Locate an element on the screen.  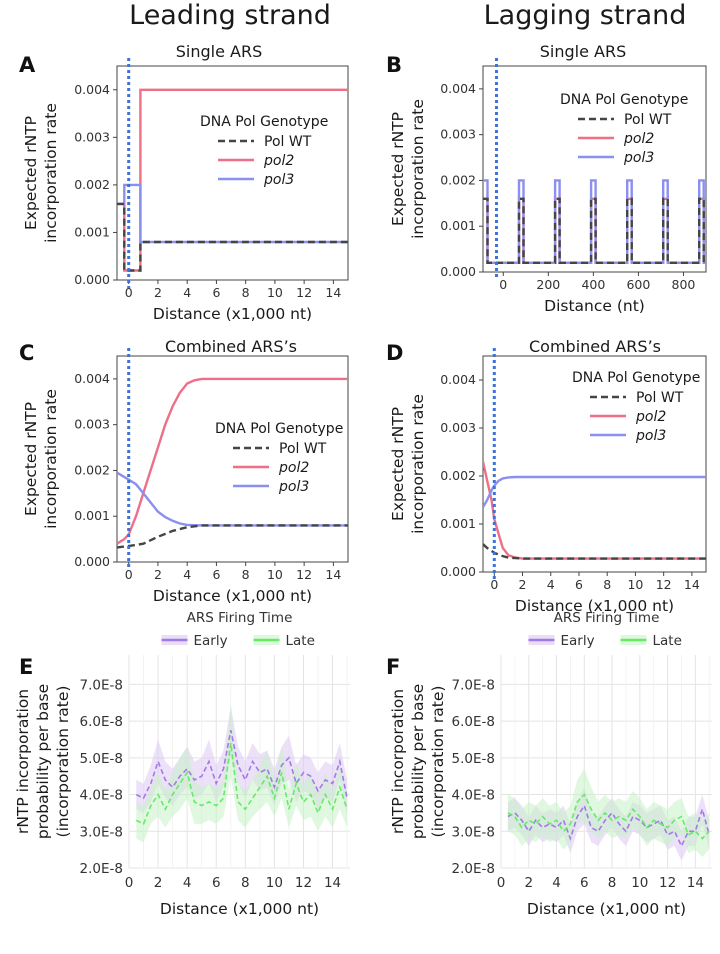
x-tick-label-f: 4 is located at coordinates (556, 883).